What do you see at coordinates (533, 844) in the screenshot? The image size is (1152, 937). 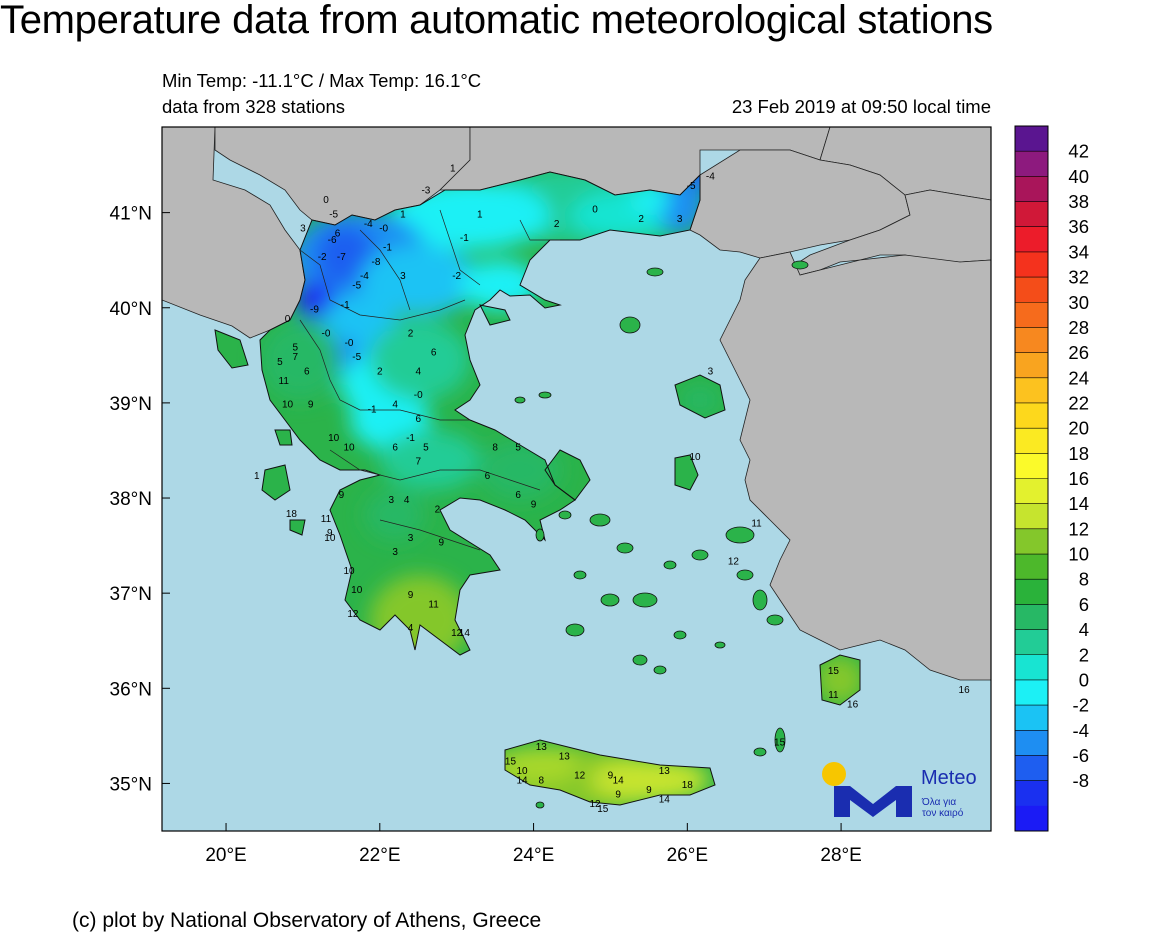 I see `longitude-axis: 20°E 22°E 24°E 26°E 28°E` at bounding box center [533, 844].